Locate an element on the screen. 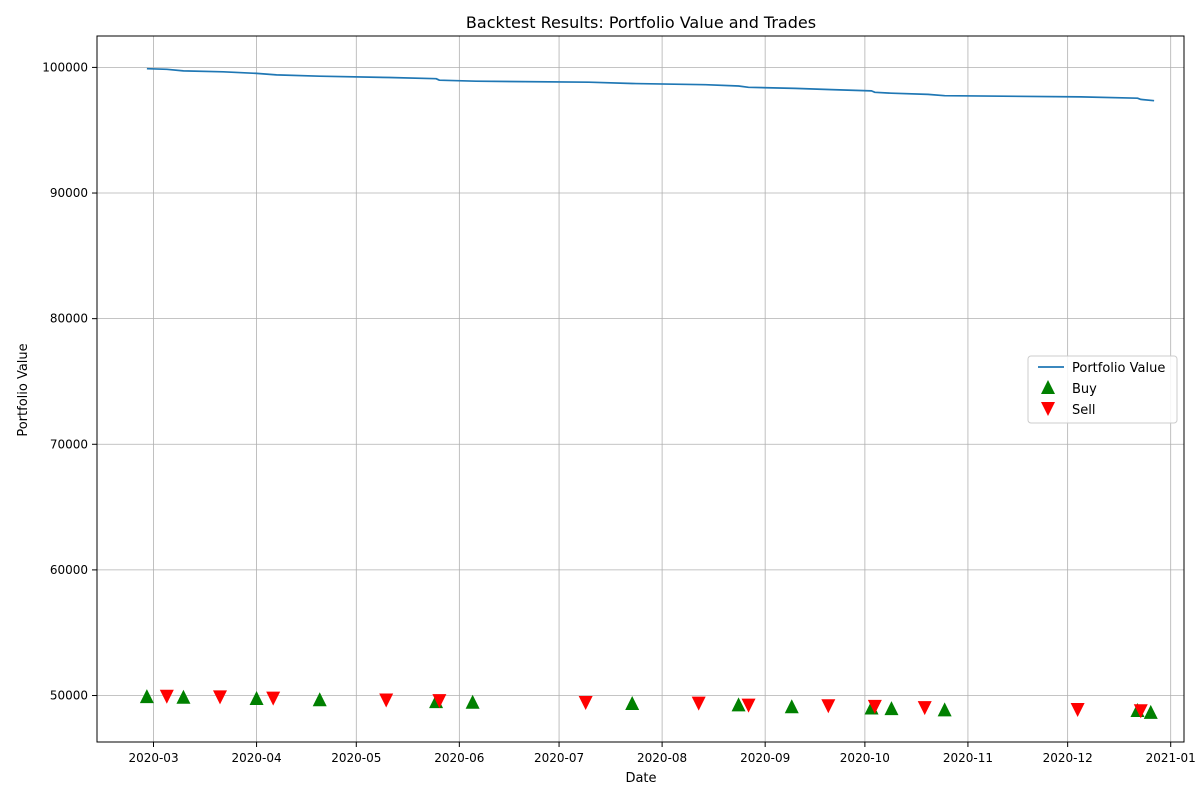 The width and height of the screenshot is (1200, 804). x-tick-label: 2020-07 is located at coordinates (559, 758).